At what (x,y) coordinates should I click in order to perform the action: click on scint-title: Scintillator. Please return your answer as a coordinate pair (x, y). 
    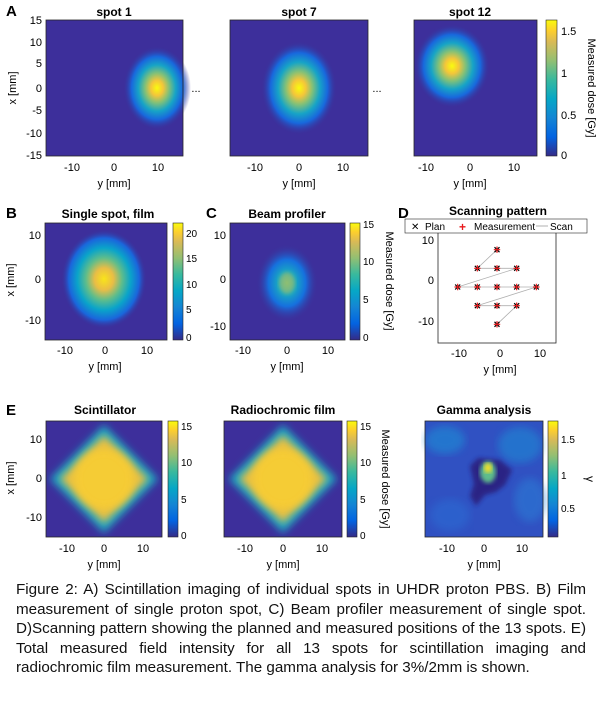
    Looking at the image, I should click on (105, 410).